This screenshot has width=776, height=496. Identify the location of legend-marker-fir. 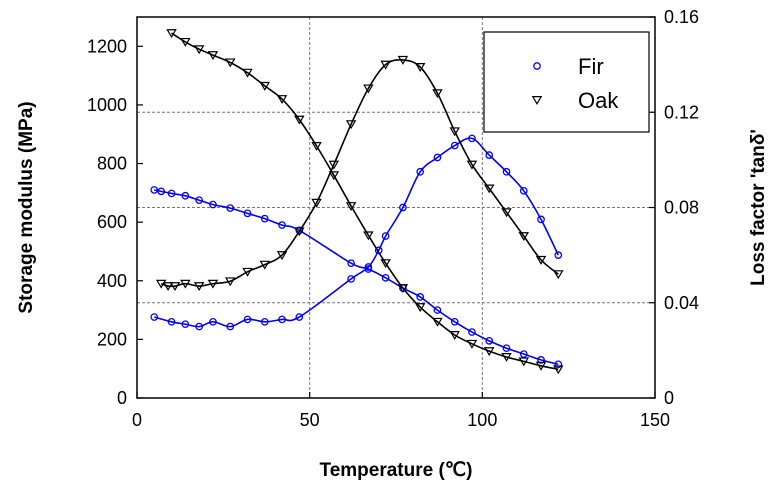
(537, 66).